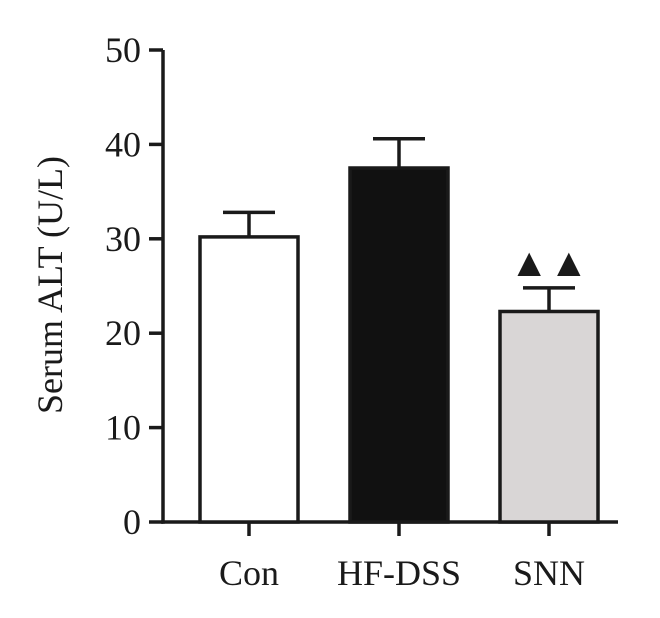 The width and height of the screenshot is (660, 618). I want to click on y-tick-label: 40, so click(123, 144).